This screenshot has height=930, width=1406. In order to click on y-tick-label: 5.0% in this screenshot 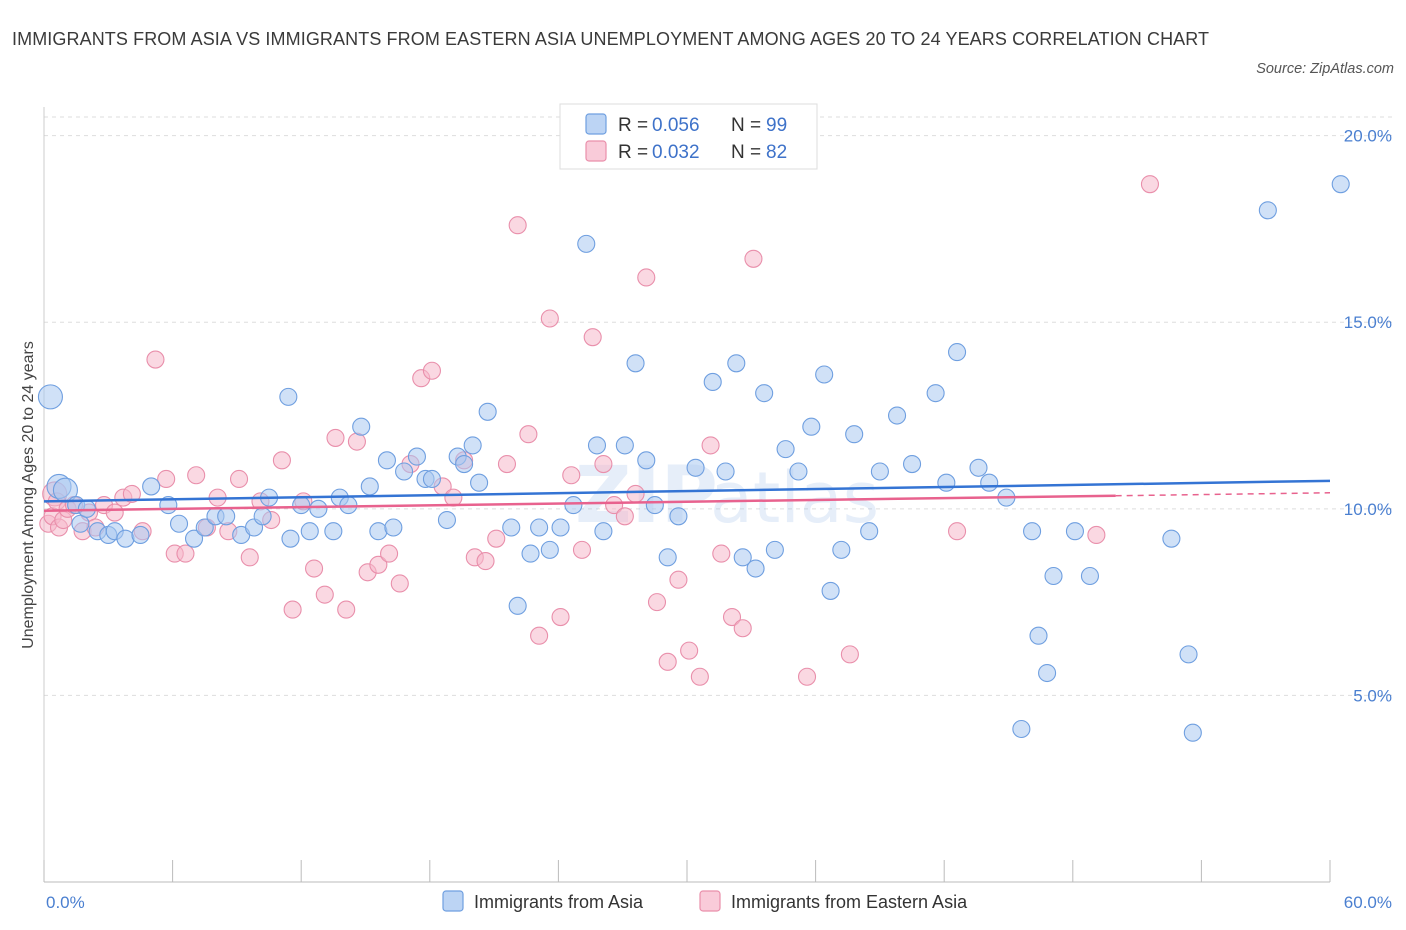, I will do `click(1372, 695)`.